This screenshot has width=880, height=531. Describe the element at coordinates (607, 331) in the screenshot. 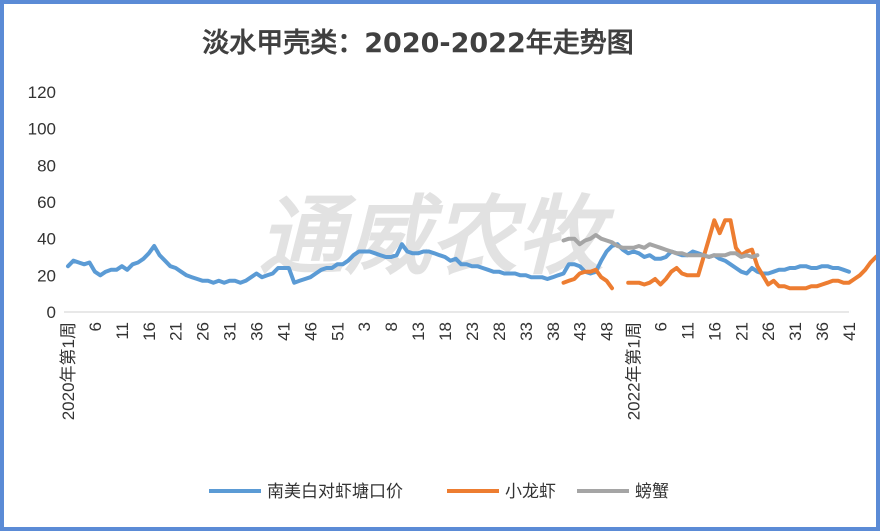

I see `x-tick-label: 48` at that location.